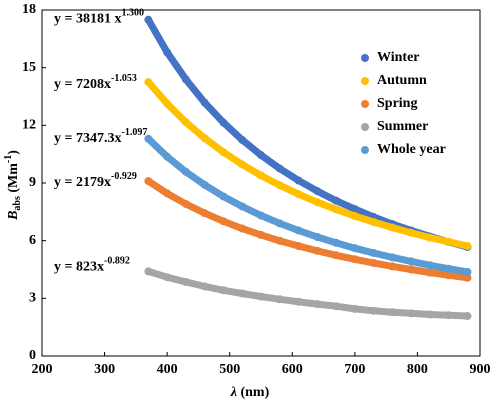 This screenshot has height=409, width=500. I want to click on equation-exponent: -0.929, so click(124, 176).